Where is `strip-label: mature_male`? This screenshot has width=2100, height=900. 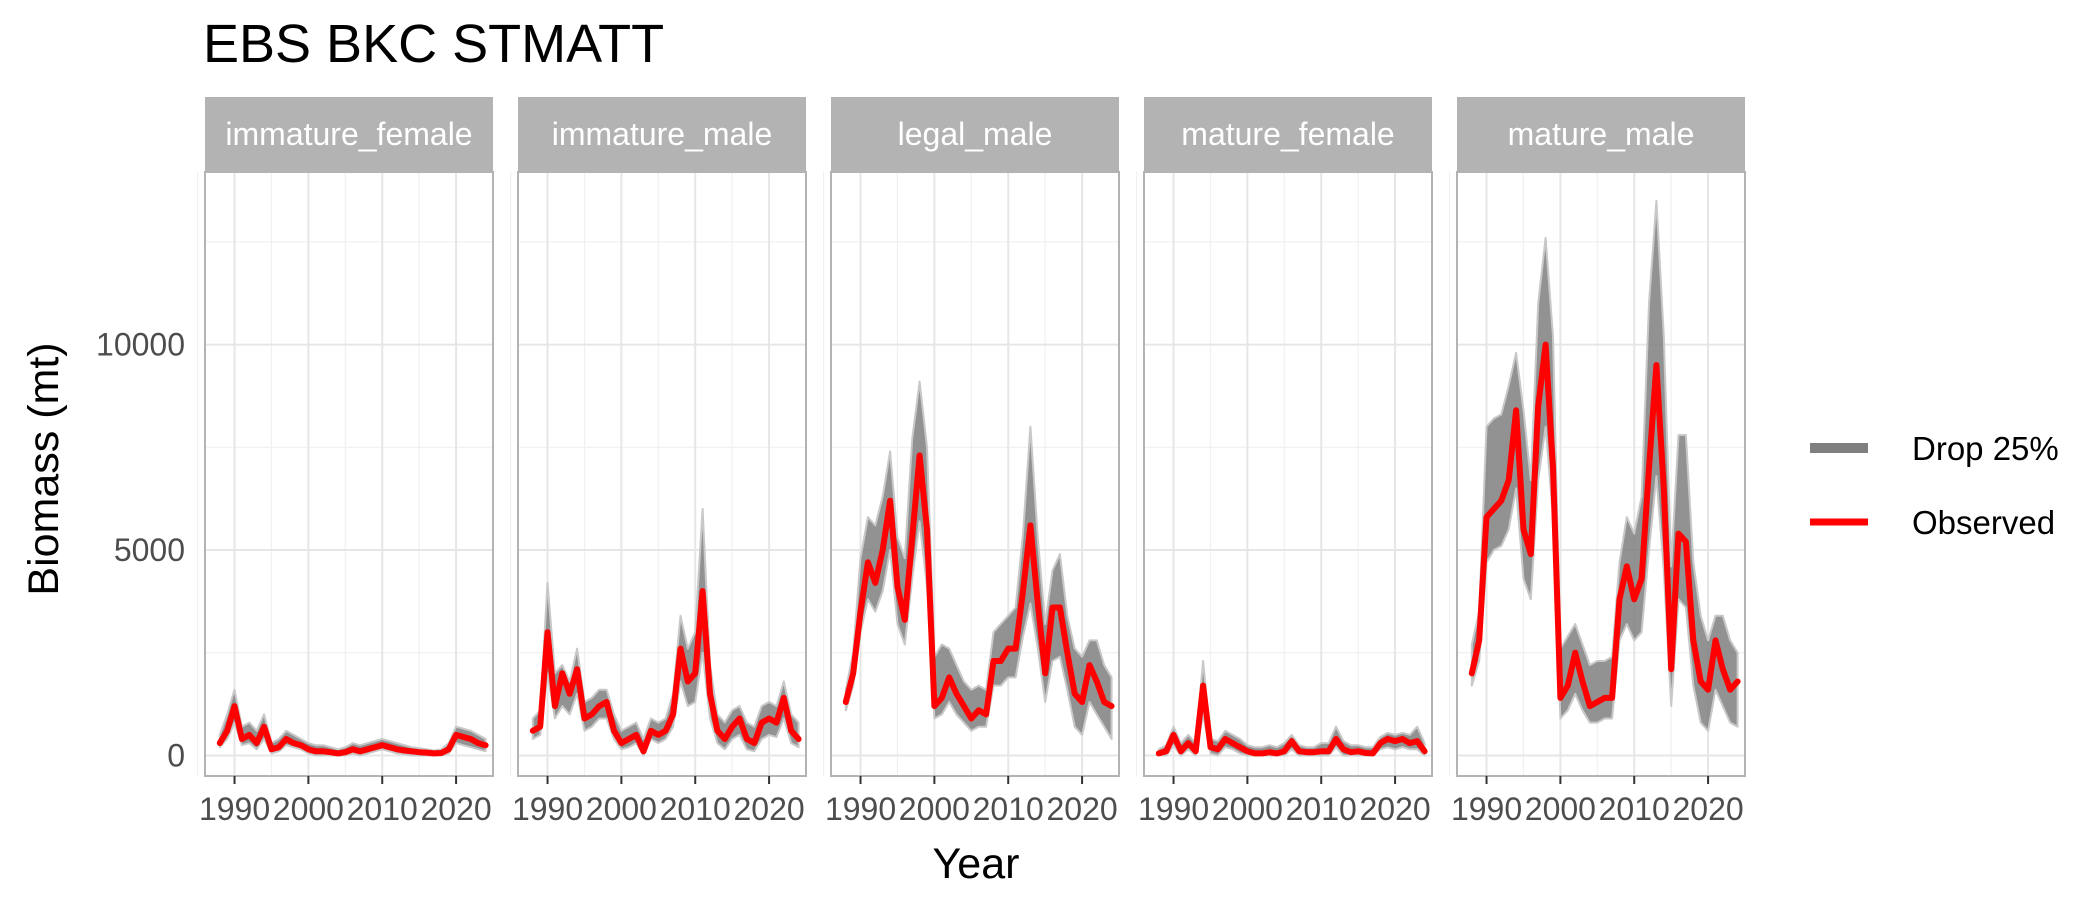 strip-label: mature_male is located at coordinates (1601, 134).